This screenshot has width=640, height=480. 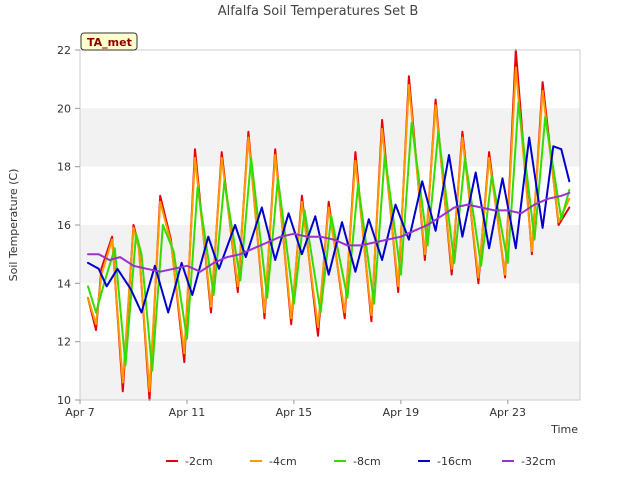 What do you see at coordinates (283, 461) in the screenshot?
I see `legend-label: -4cm` at bounding box center [283, 461].